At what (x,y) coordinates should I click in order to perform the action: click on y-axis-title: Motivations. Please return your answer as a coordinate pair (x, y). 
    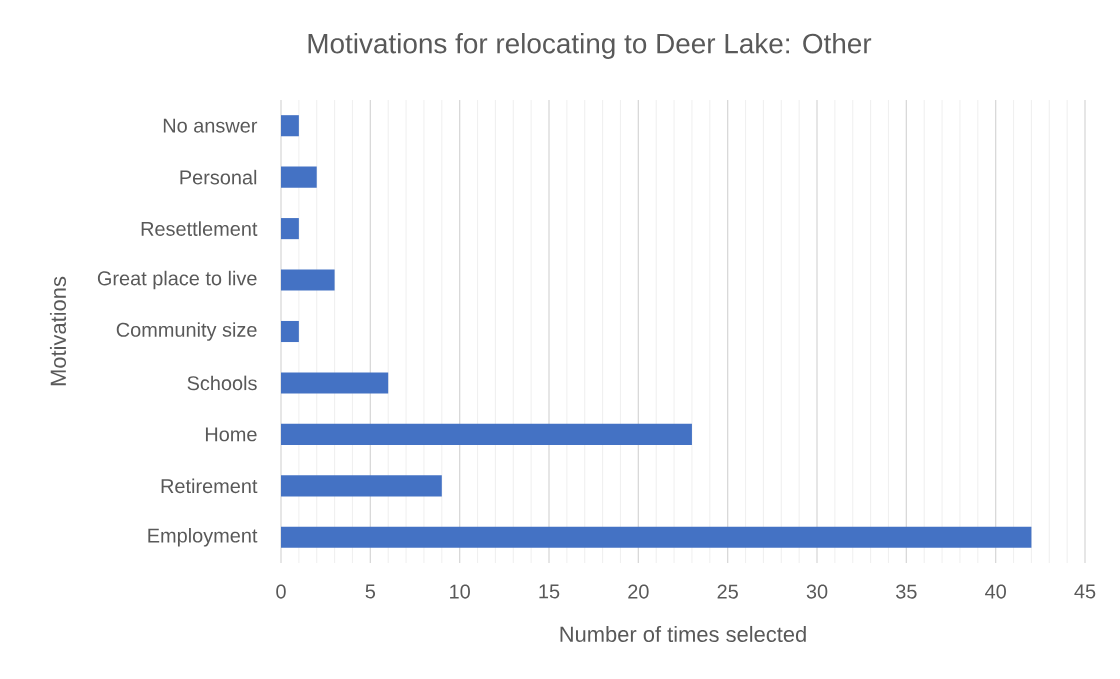
    Looking at the image, I should click on (58, 331).